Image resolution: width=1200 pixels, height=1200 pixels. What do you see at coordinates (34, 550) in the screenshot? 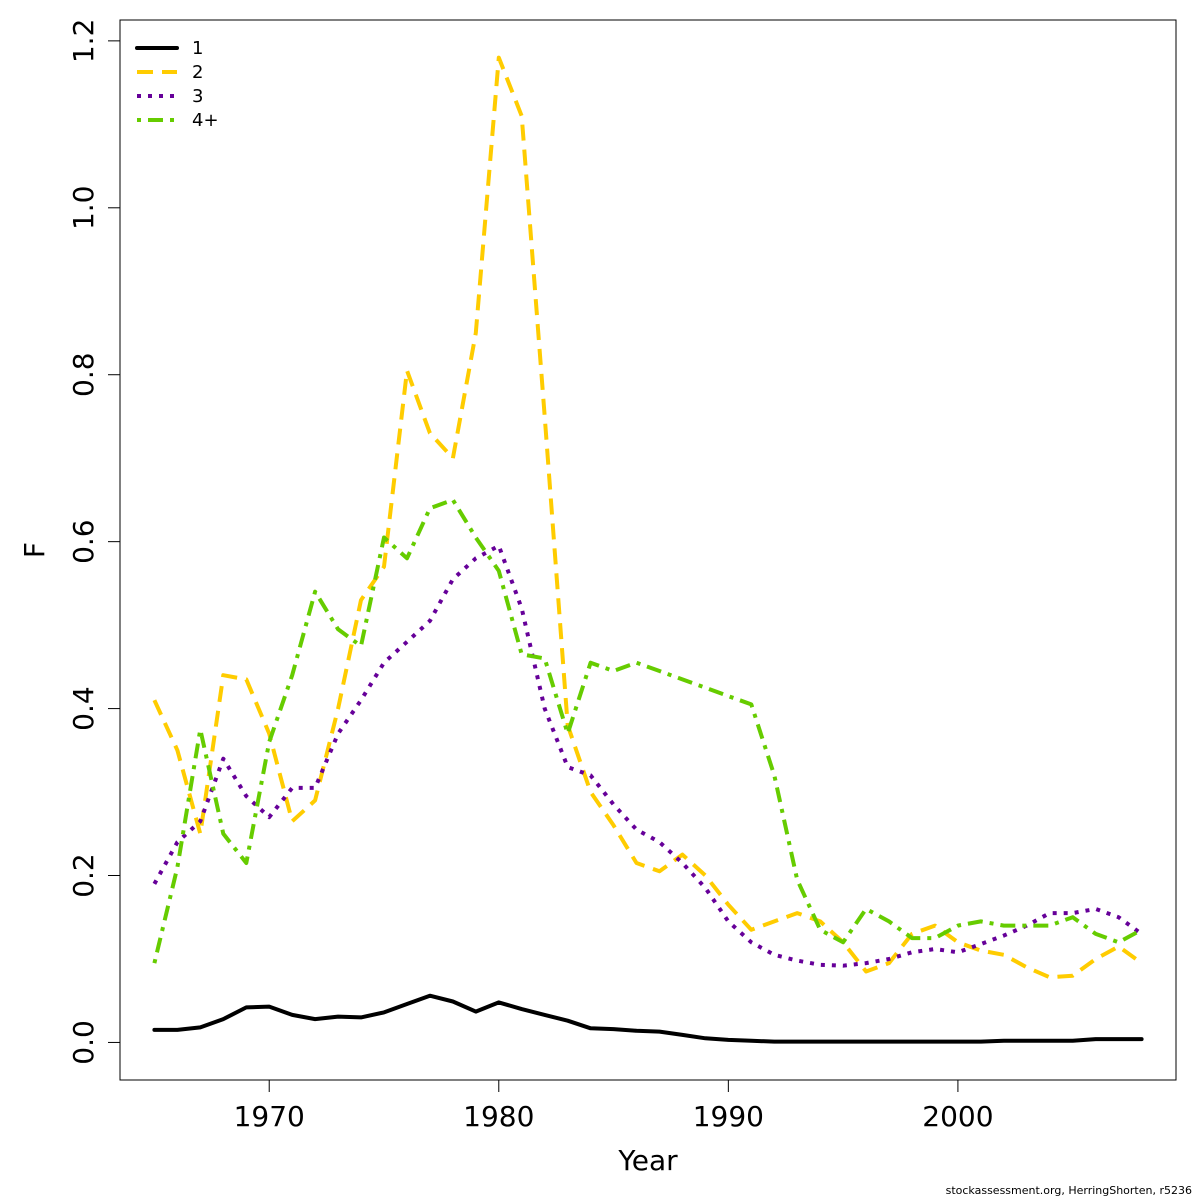
I see `y-axis-title: F` at bounding box center [34, 550].